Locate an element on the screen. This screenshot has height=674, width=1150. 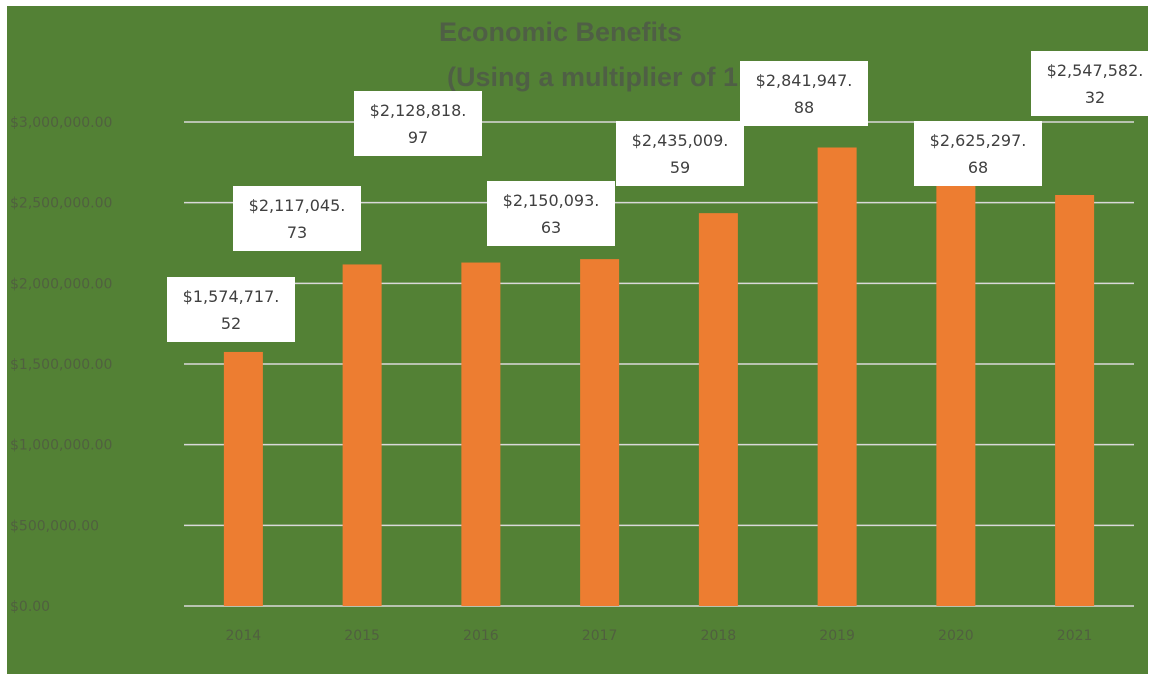
x-tick-label: 2016 is located at coordinates (481, 636).